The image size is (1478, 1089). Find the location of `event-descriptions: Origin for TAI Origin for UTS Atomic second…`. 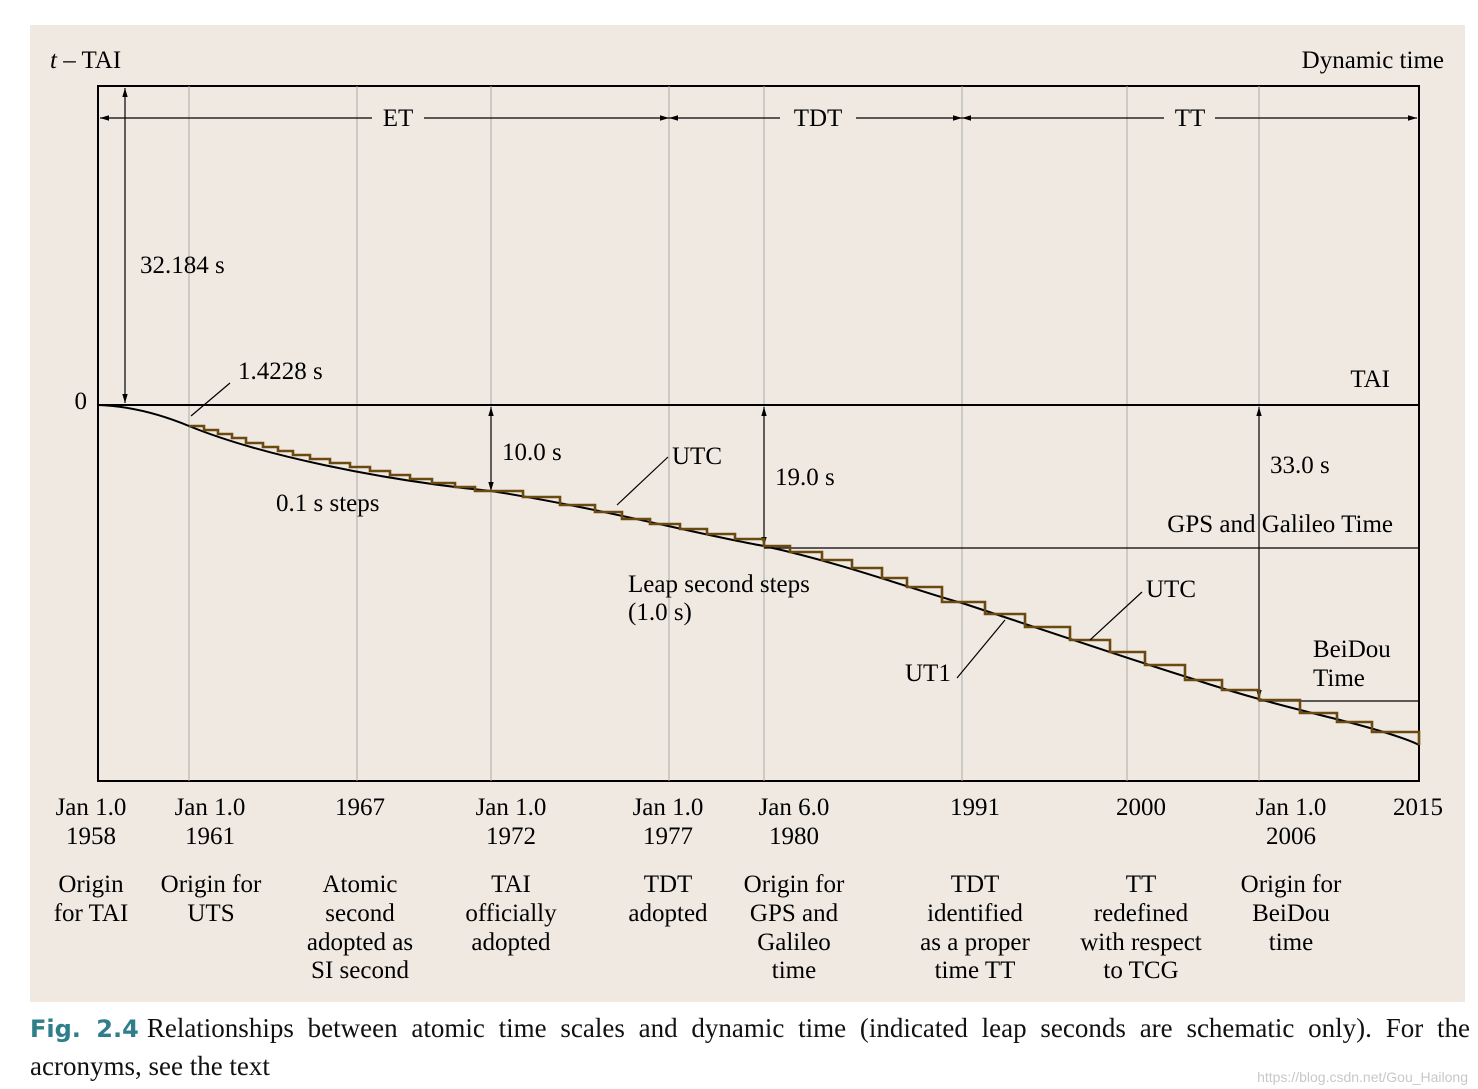

event-descriptions: Origin for TAI Origin for UTS Atomic second… is located at coordinates (698, 927).